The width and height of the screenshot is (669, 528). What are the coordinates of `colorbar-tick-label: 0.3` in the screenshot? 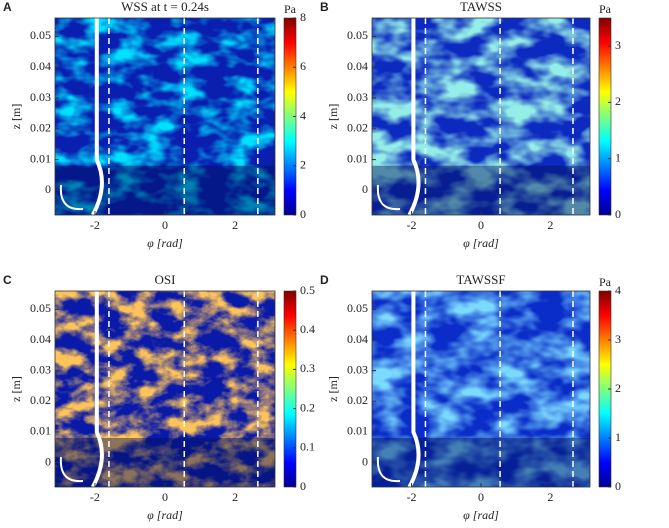 It's located at (307, 368).